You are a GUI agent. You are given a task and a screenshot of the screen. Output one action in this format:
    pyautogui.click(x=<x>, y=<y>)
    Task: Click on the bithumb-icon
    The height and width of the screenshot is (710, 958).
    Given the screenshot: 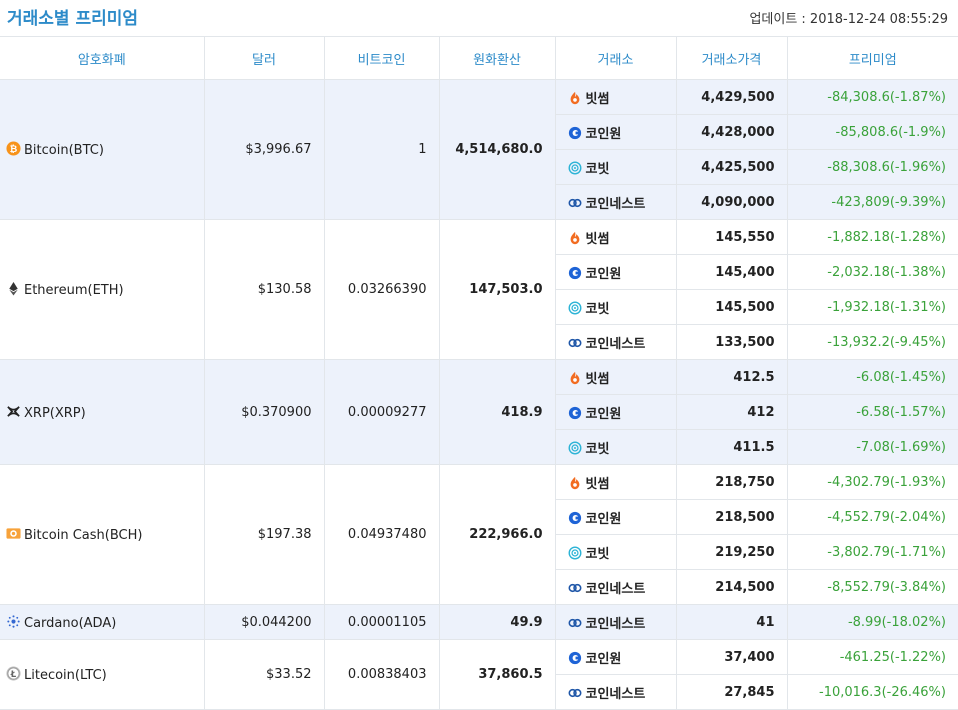 What is the action you would take?
    pyautogui.click(x=577, y=379)
    